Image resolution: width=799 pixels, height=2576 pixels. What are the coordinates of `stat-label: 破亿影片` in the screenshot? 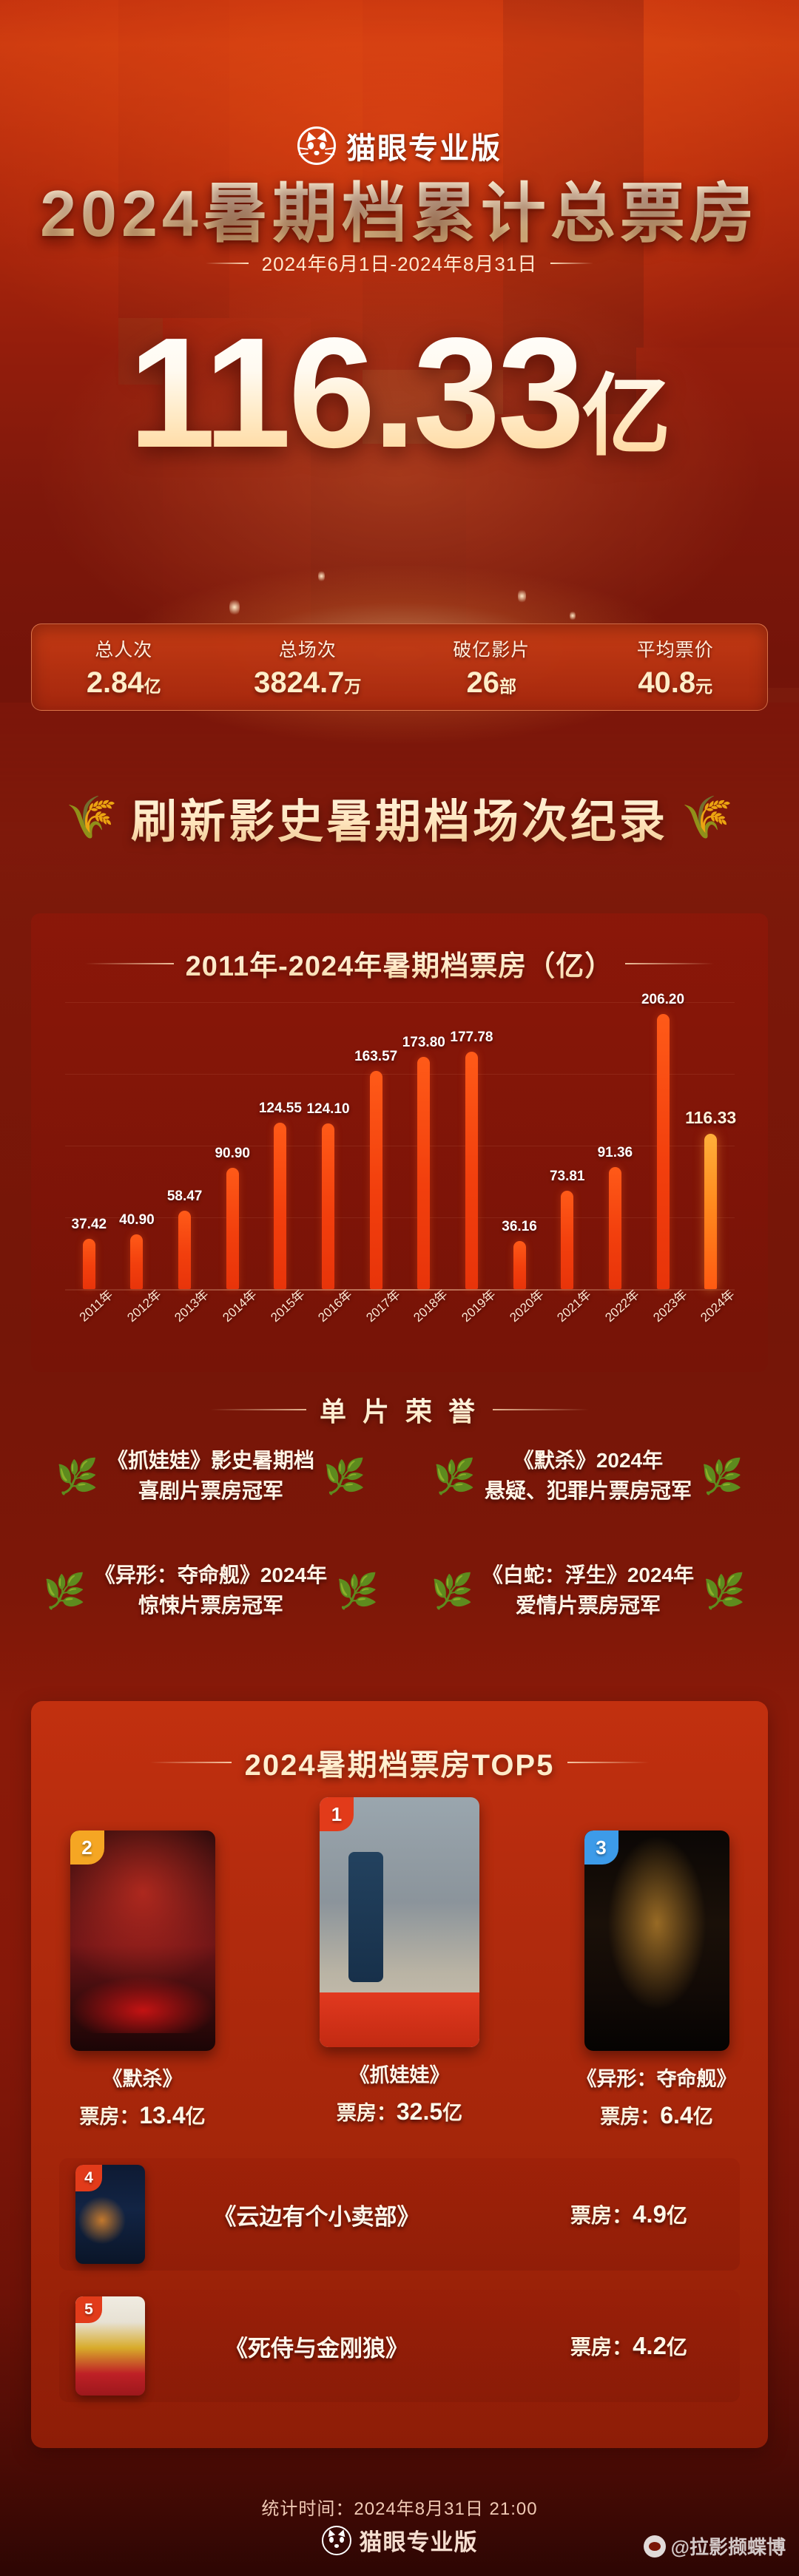 It's located at (491, 649).